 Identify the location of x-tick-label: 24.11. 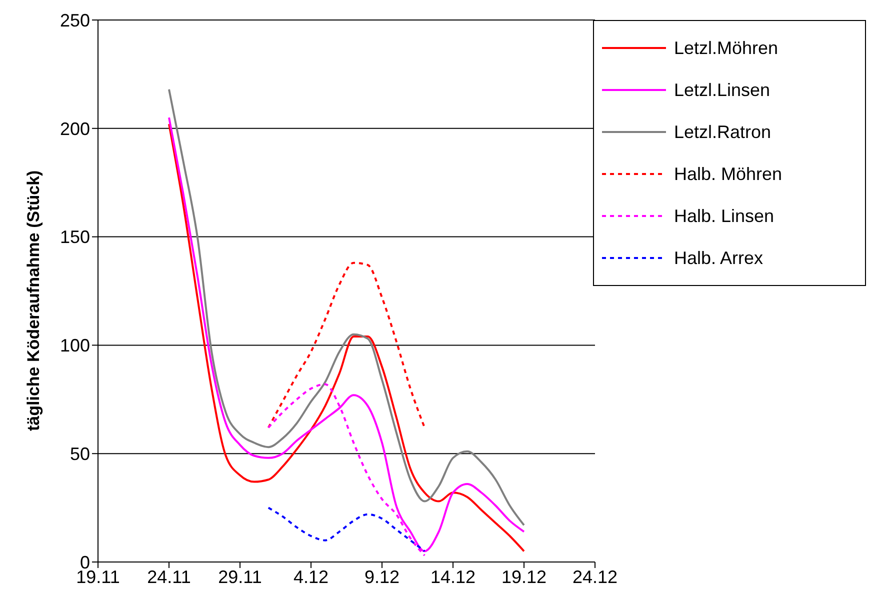
(169, 576).